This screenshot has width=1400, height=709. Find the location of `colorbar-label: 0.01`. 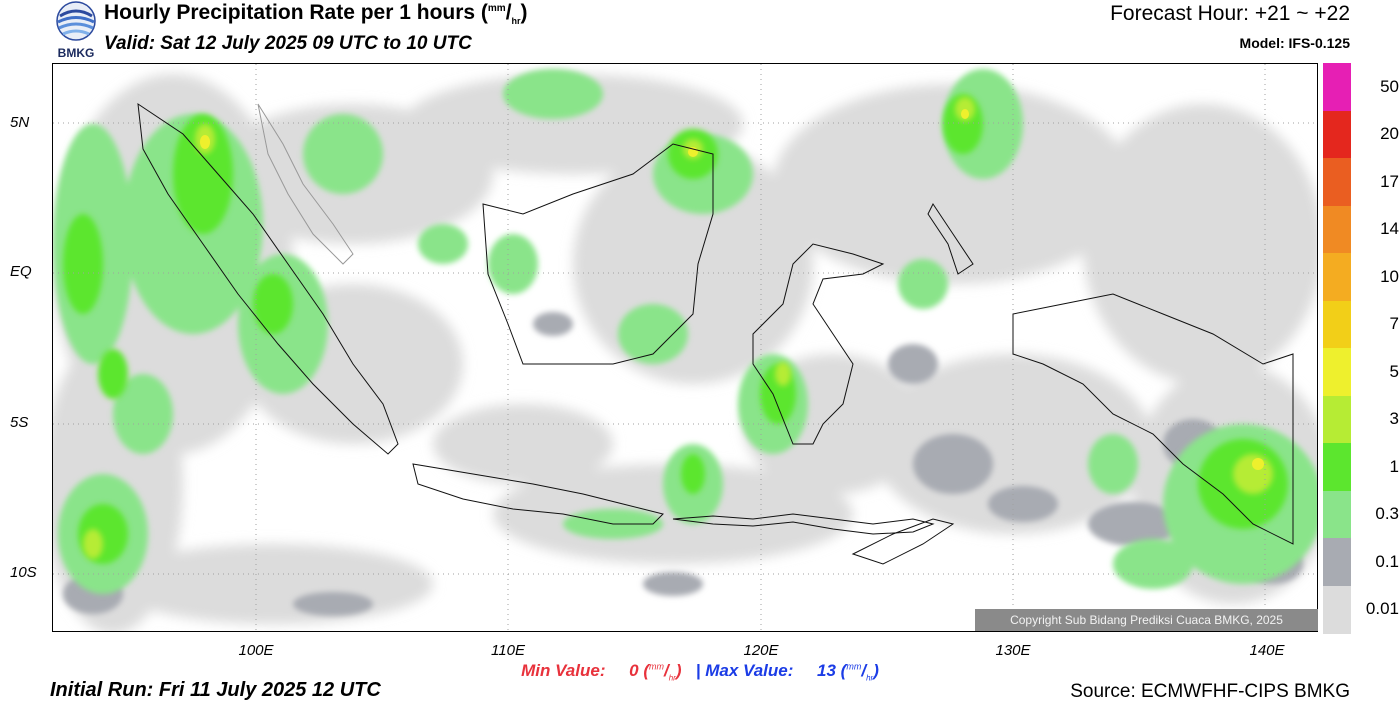

colorbar-label: 0.01 is located at coordinates (1382, 609).